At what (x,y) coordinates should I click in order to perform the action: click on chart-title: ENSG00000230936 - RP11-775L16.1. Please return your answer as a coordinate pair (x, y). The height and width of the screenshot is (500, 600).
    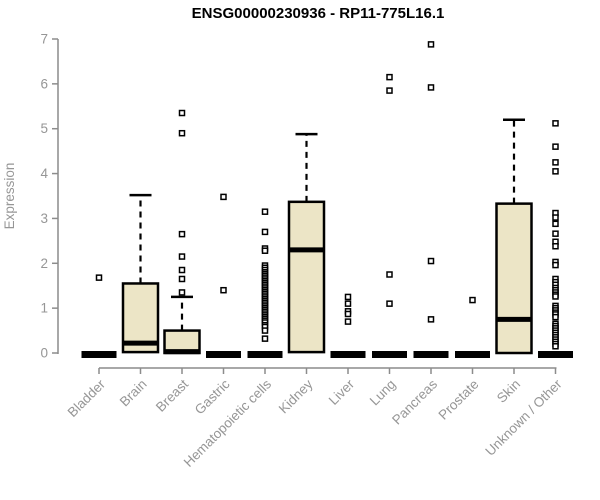
    Looking at the image, I should click on (318, 13).